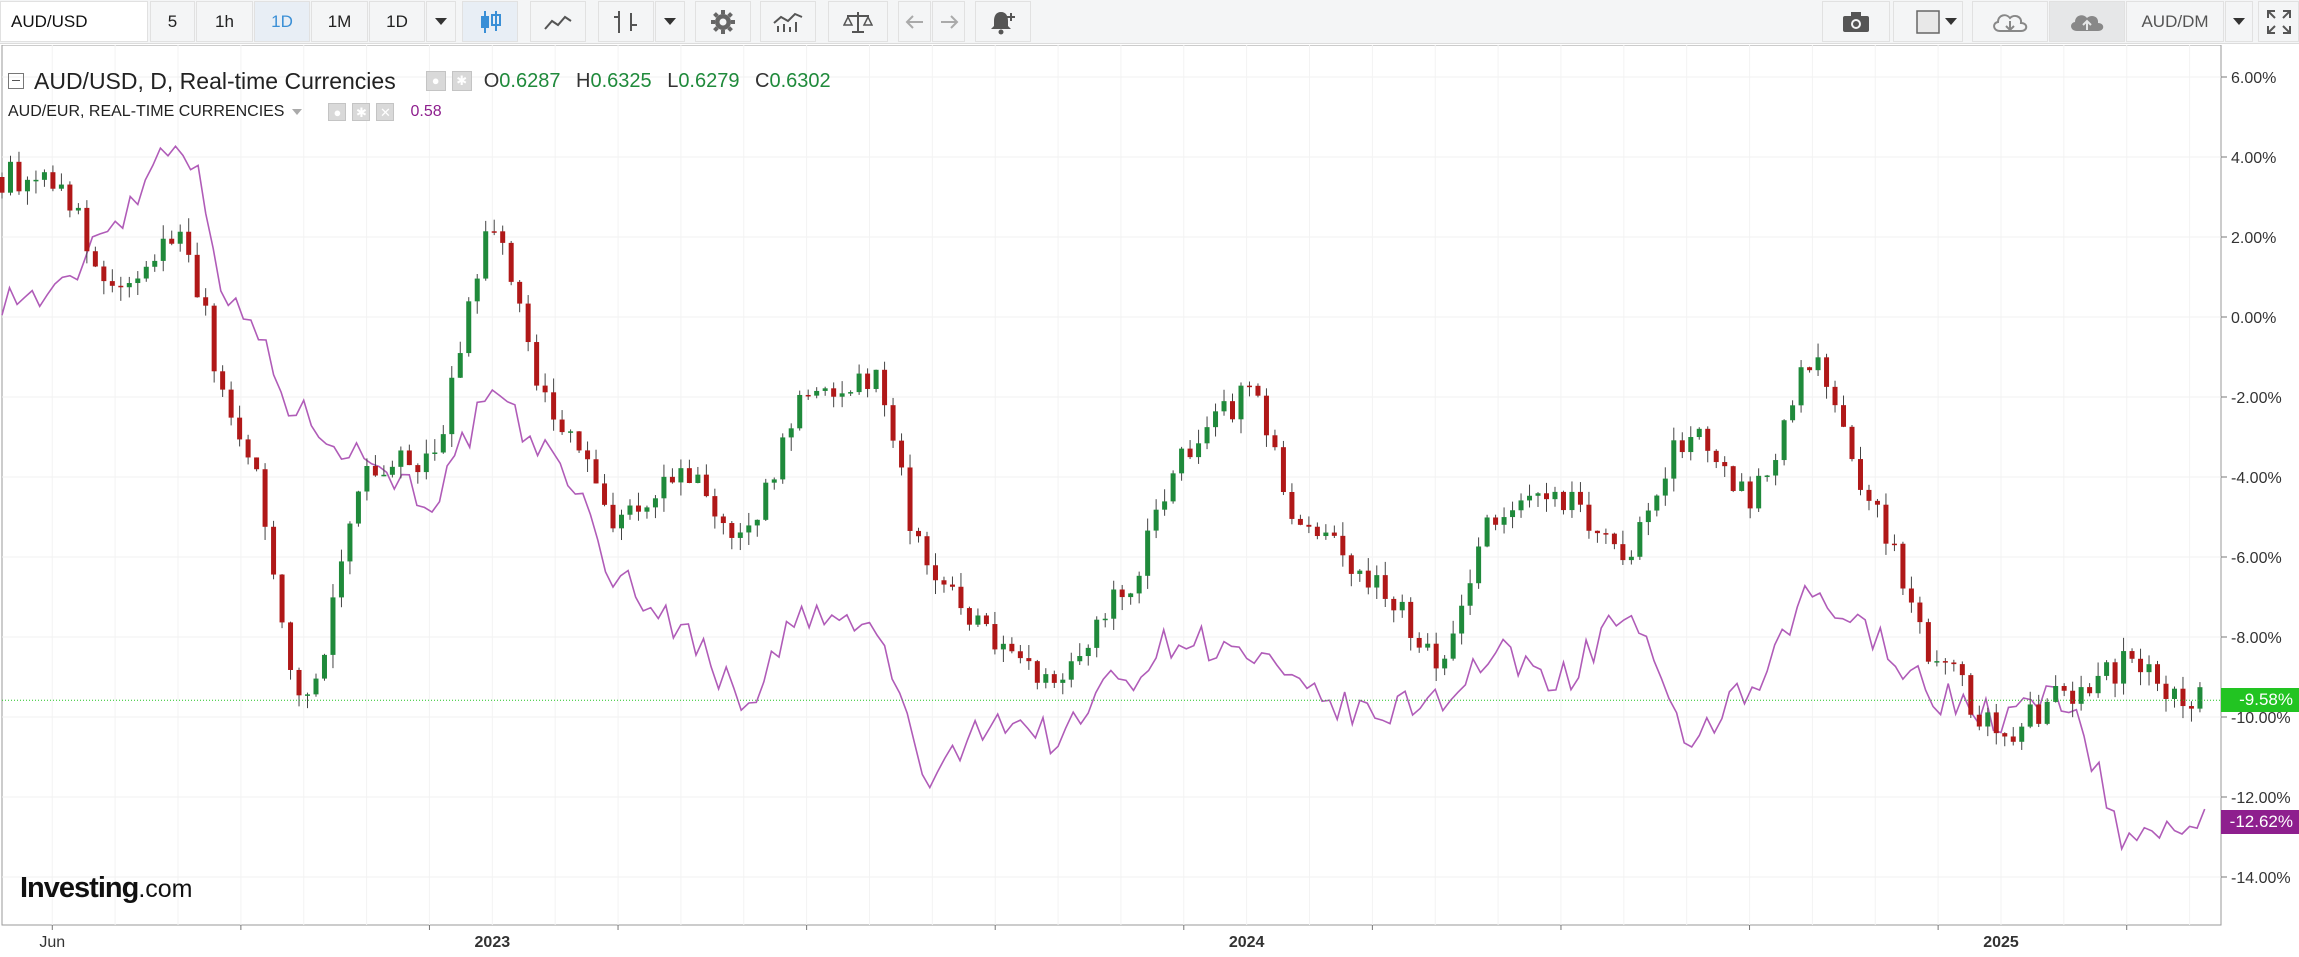 This screenshot has width=2299, height=957. Describe the element at coordinates (673, 80) in the screenshot. I see `low-key: L` at that location.